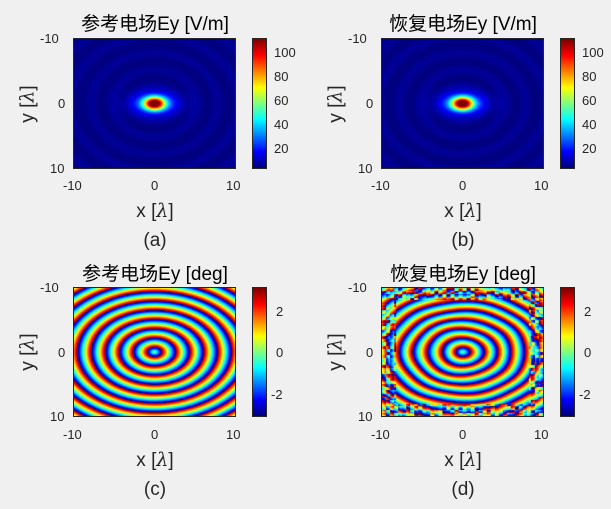  I want to click on panel-caption: (c), so click(155, 489).